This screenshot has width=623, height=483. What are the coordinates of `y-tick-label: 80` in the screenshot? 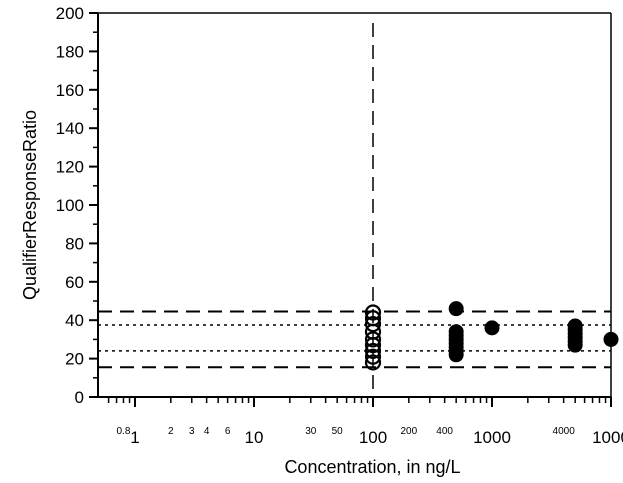 It's located at (74, 243).